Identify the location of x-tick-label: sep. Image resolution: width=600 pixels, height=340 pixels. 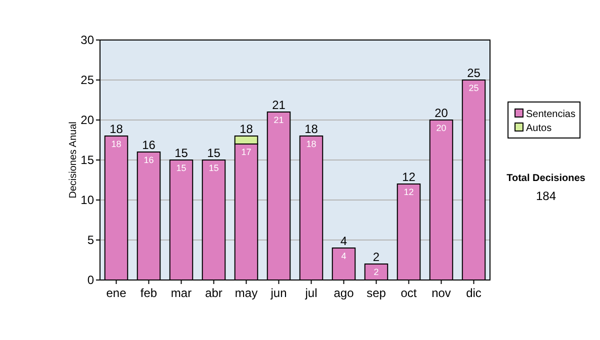
(376, 293).